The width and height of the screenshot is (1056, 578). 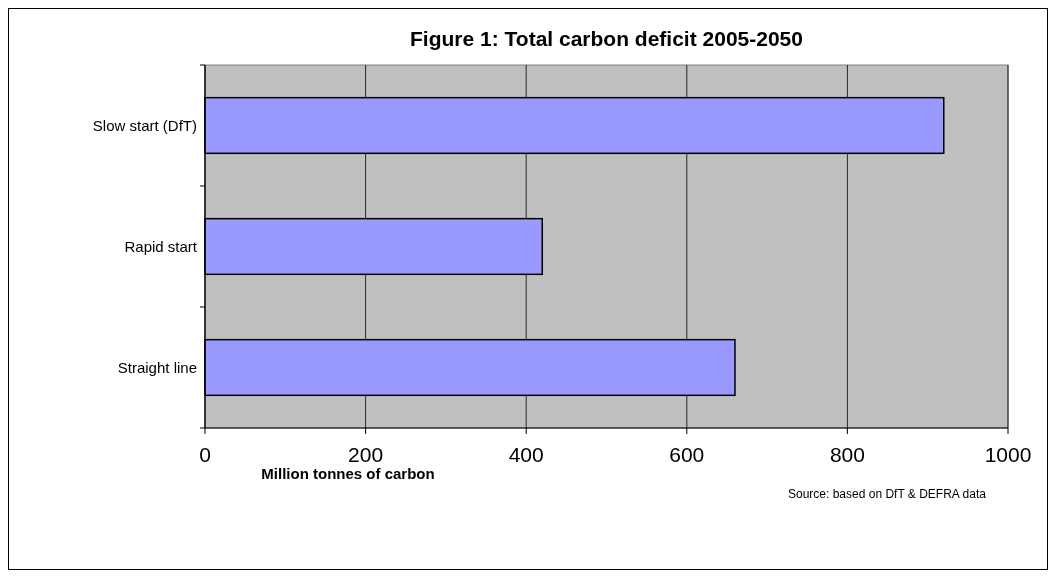 What do you see at coordinates (847, 454) in the screenshot?
I see `x-tick-label: 800` at bounding box center [847, 454].